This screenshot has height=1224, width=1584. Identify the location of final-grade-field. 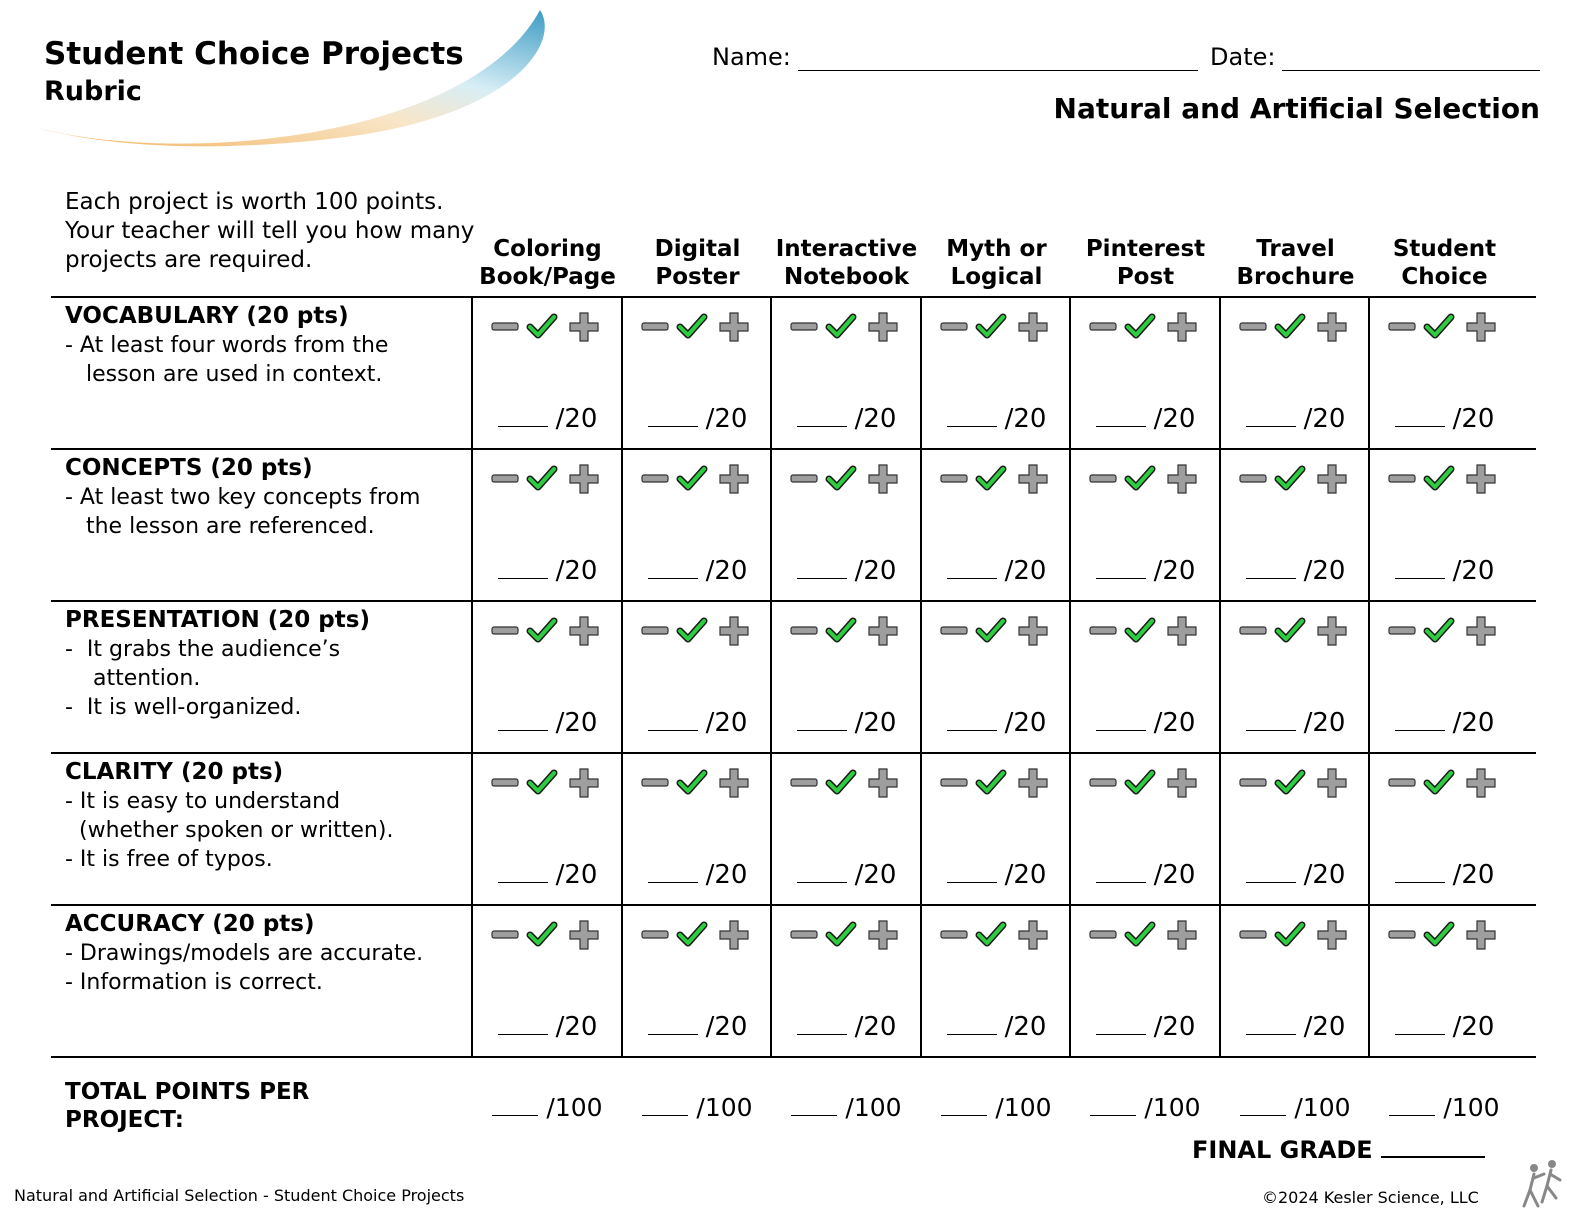
(1432, 1157).